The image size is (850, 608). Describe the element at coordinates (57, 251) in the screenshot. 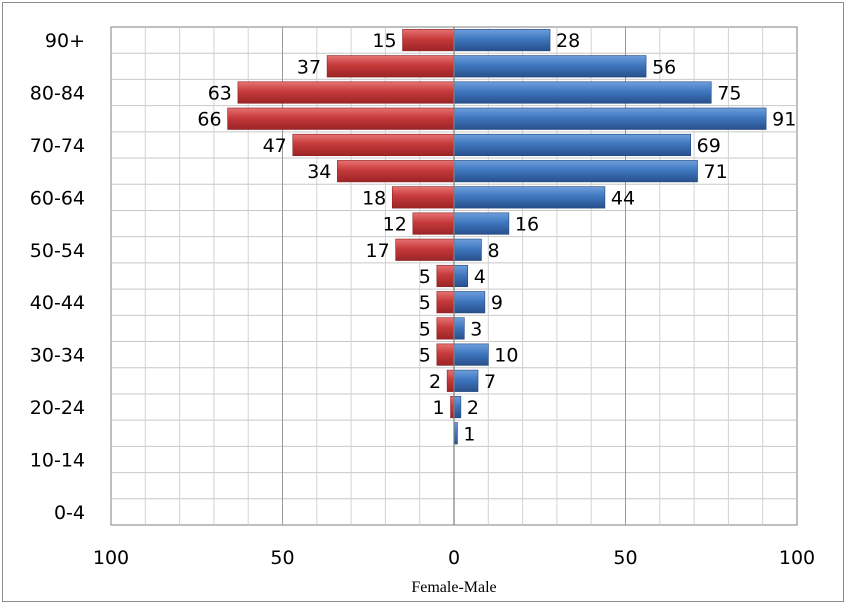

I see `y-tick-label: 50-54` at that location.